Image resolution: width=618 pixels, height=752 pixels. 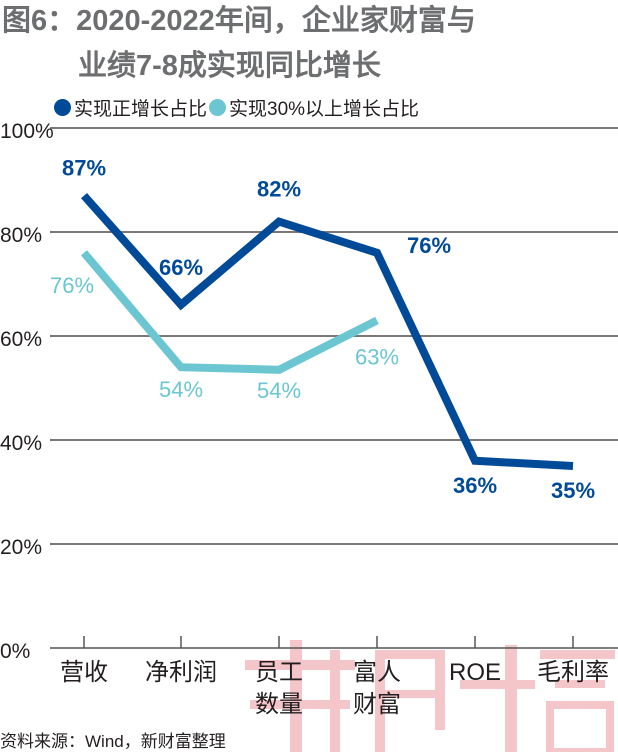 What do you see at coordinates (21, 443) in the screenshot?
I see `y-tick-label: 40%` at bounding box center [21, 443].